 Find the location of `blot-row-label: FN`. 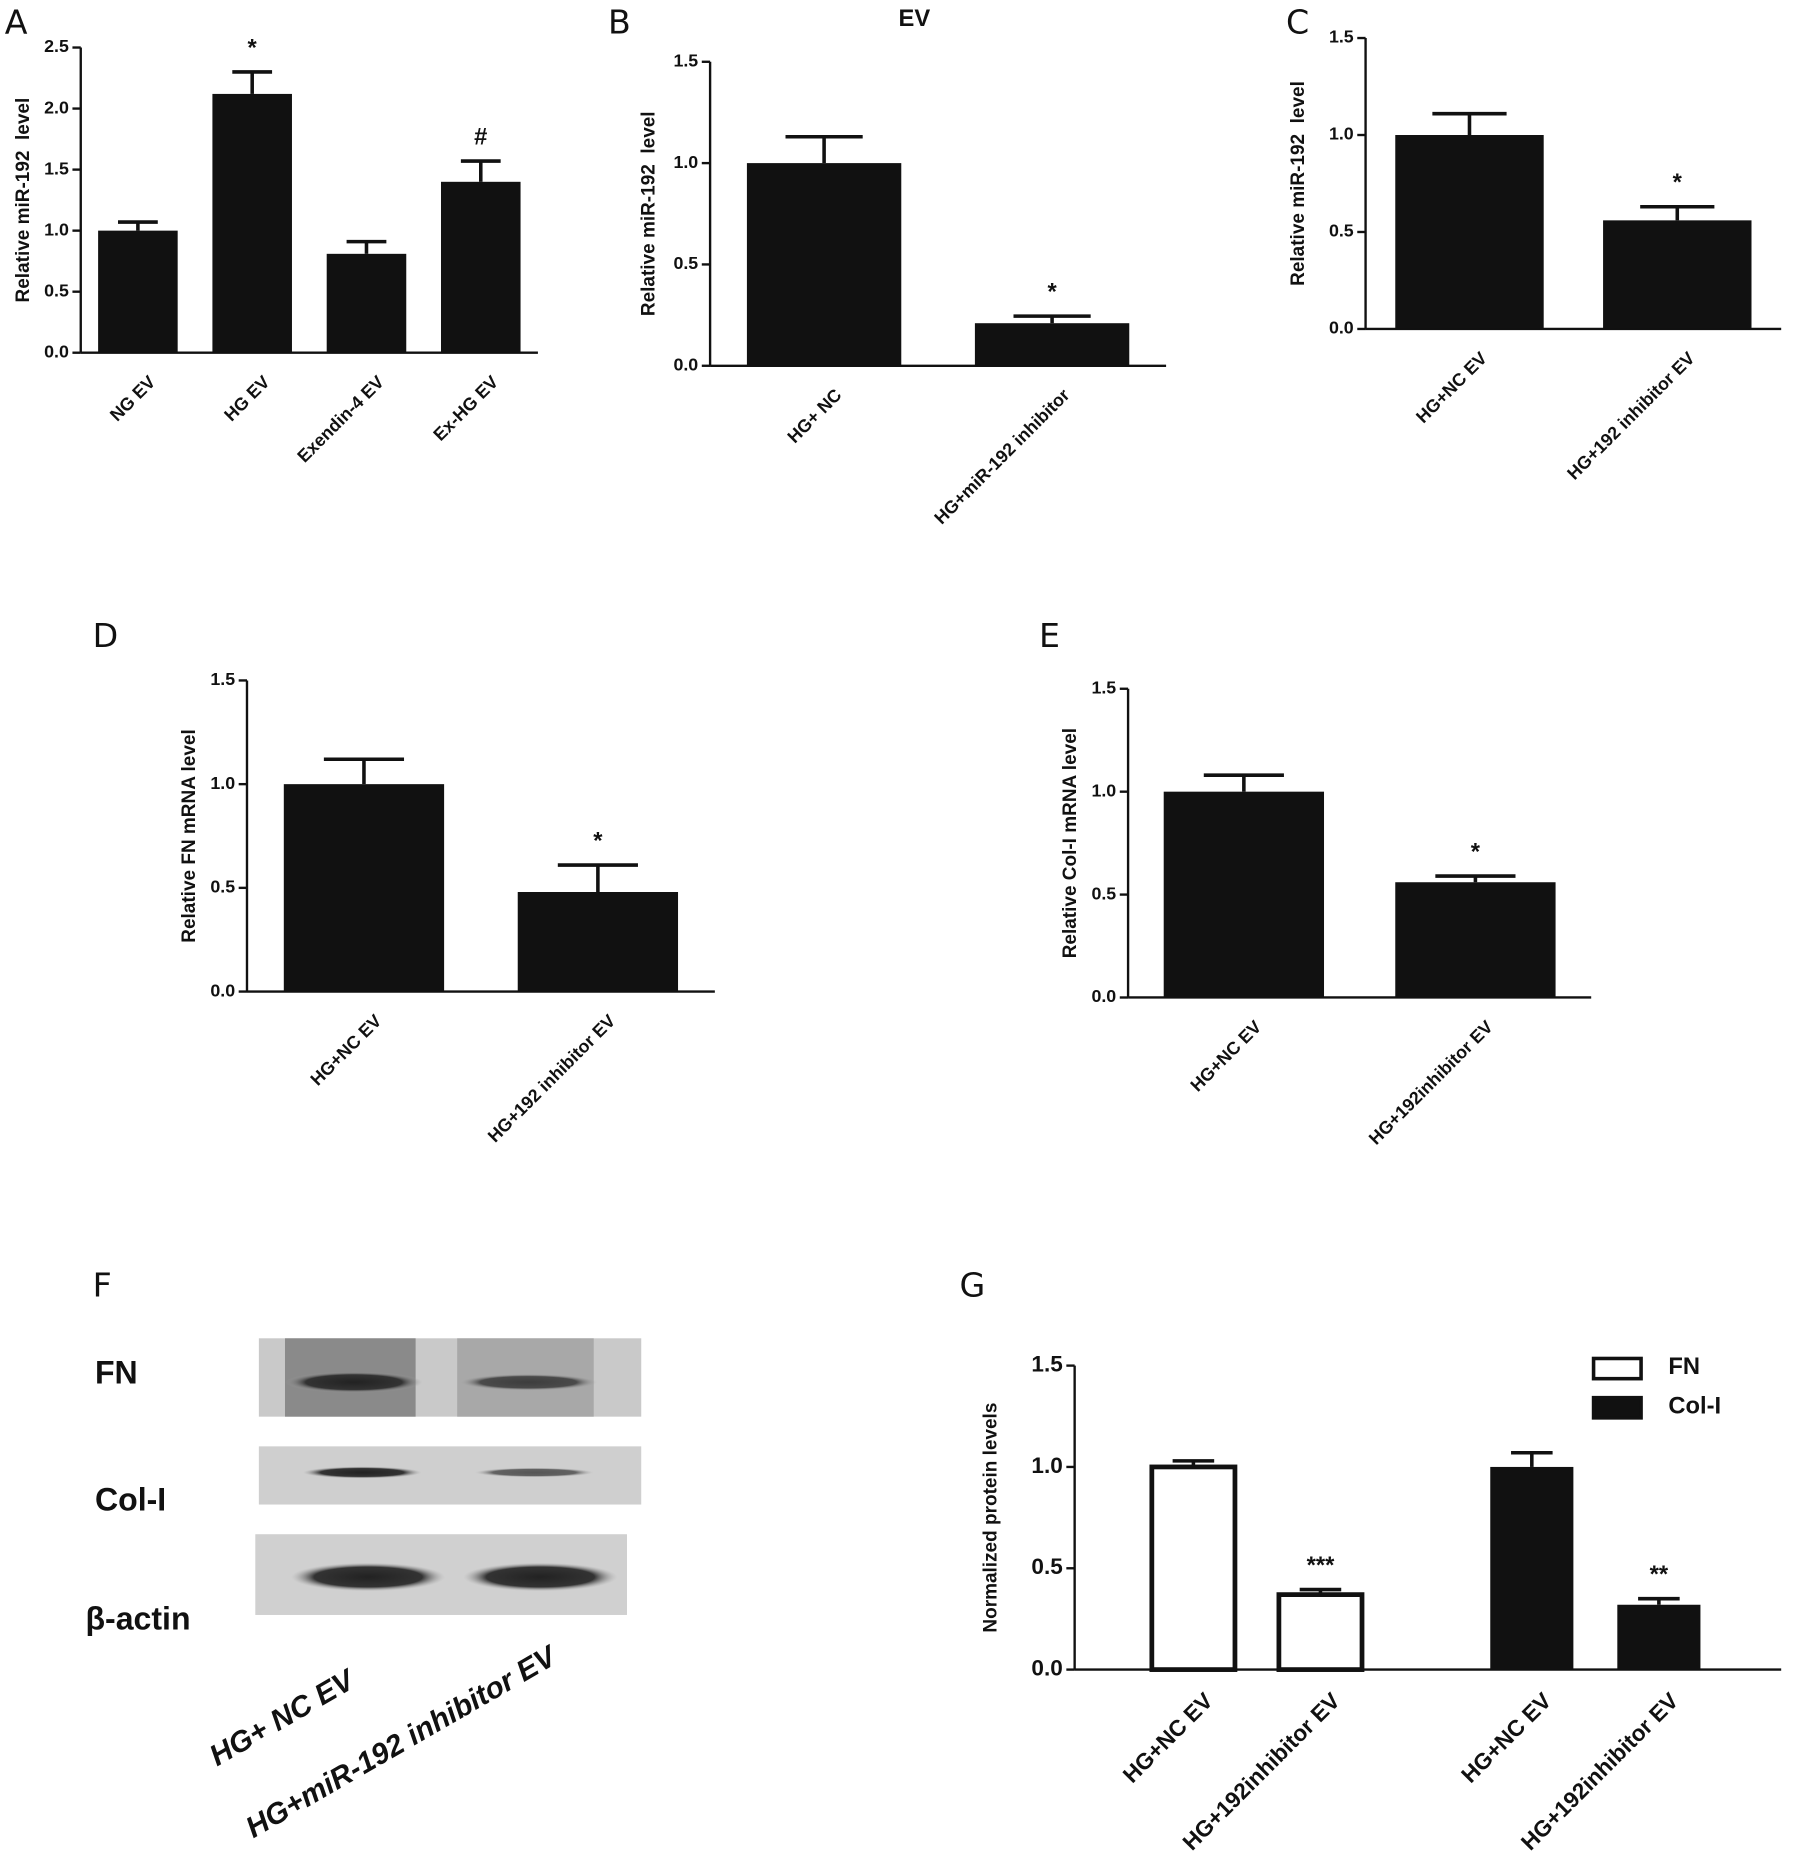

blot-row-label: FN is located at coordinates (116, 1373).